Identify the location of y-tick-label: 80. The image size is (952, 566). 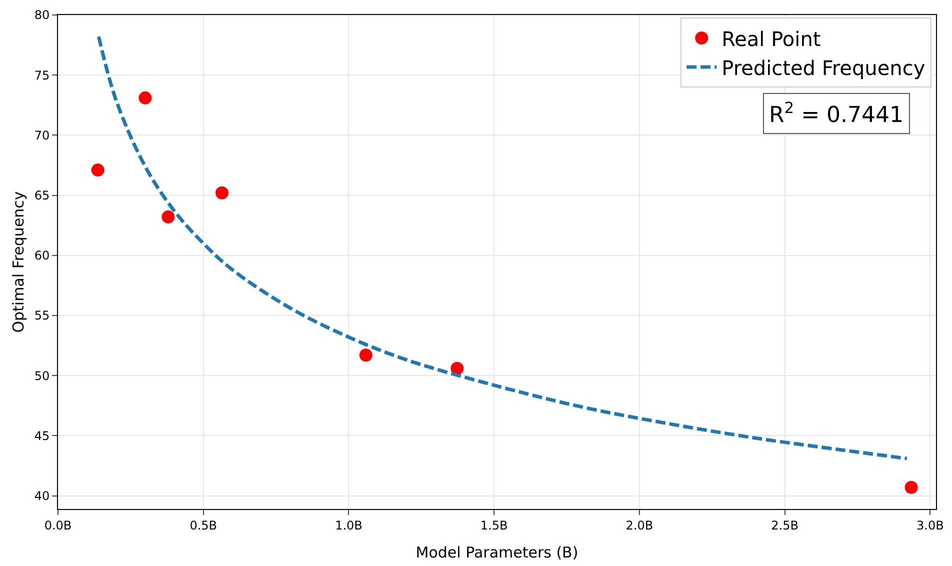
(42, 15).